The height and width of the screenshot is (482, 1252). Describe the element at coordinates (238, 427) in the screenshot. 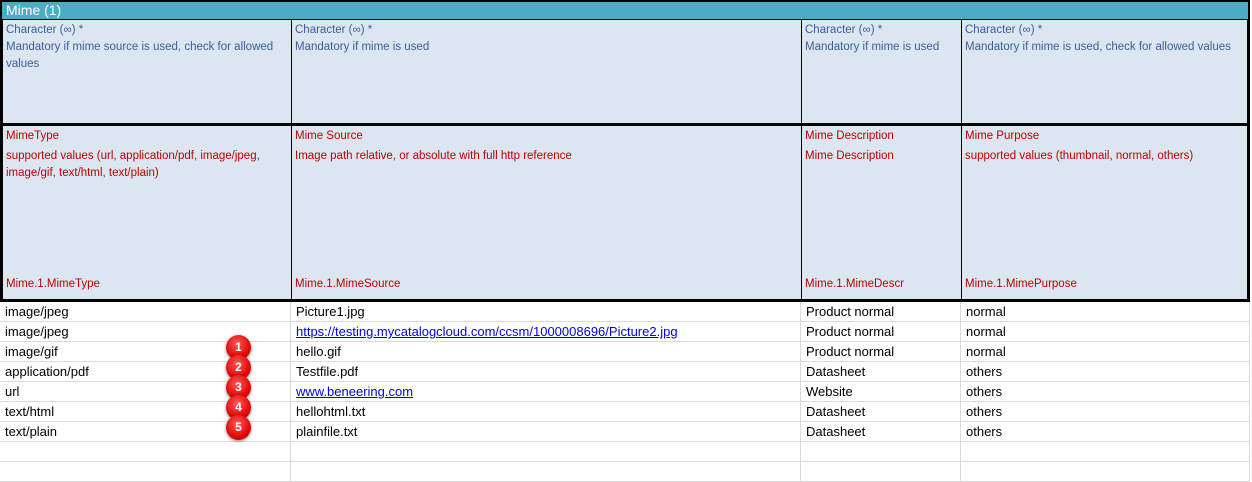

I see `callout-badge: 5` at that location.